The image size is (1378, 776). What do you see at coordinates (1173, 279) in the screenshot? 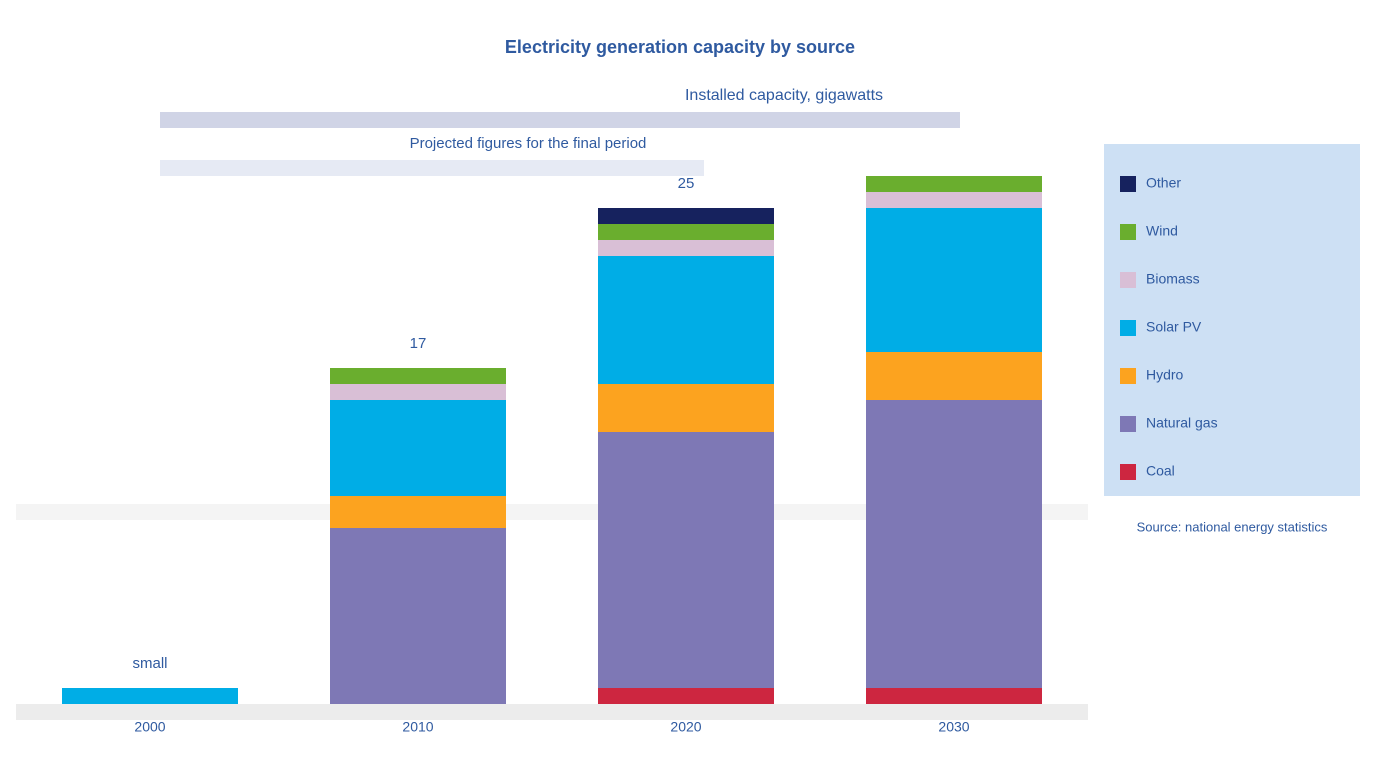
I see `legend-label: Biomass` at bounding box center [1173, 279].